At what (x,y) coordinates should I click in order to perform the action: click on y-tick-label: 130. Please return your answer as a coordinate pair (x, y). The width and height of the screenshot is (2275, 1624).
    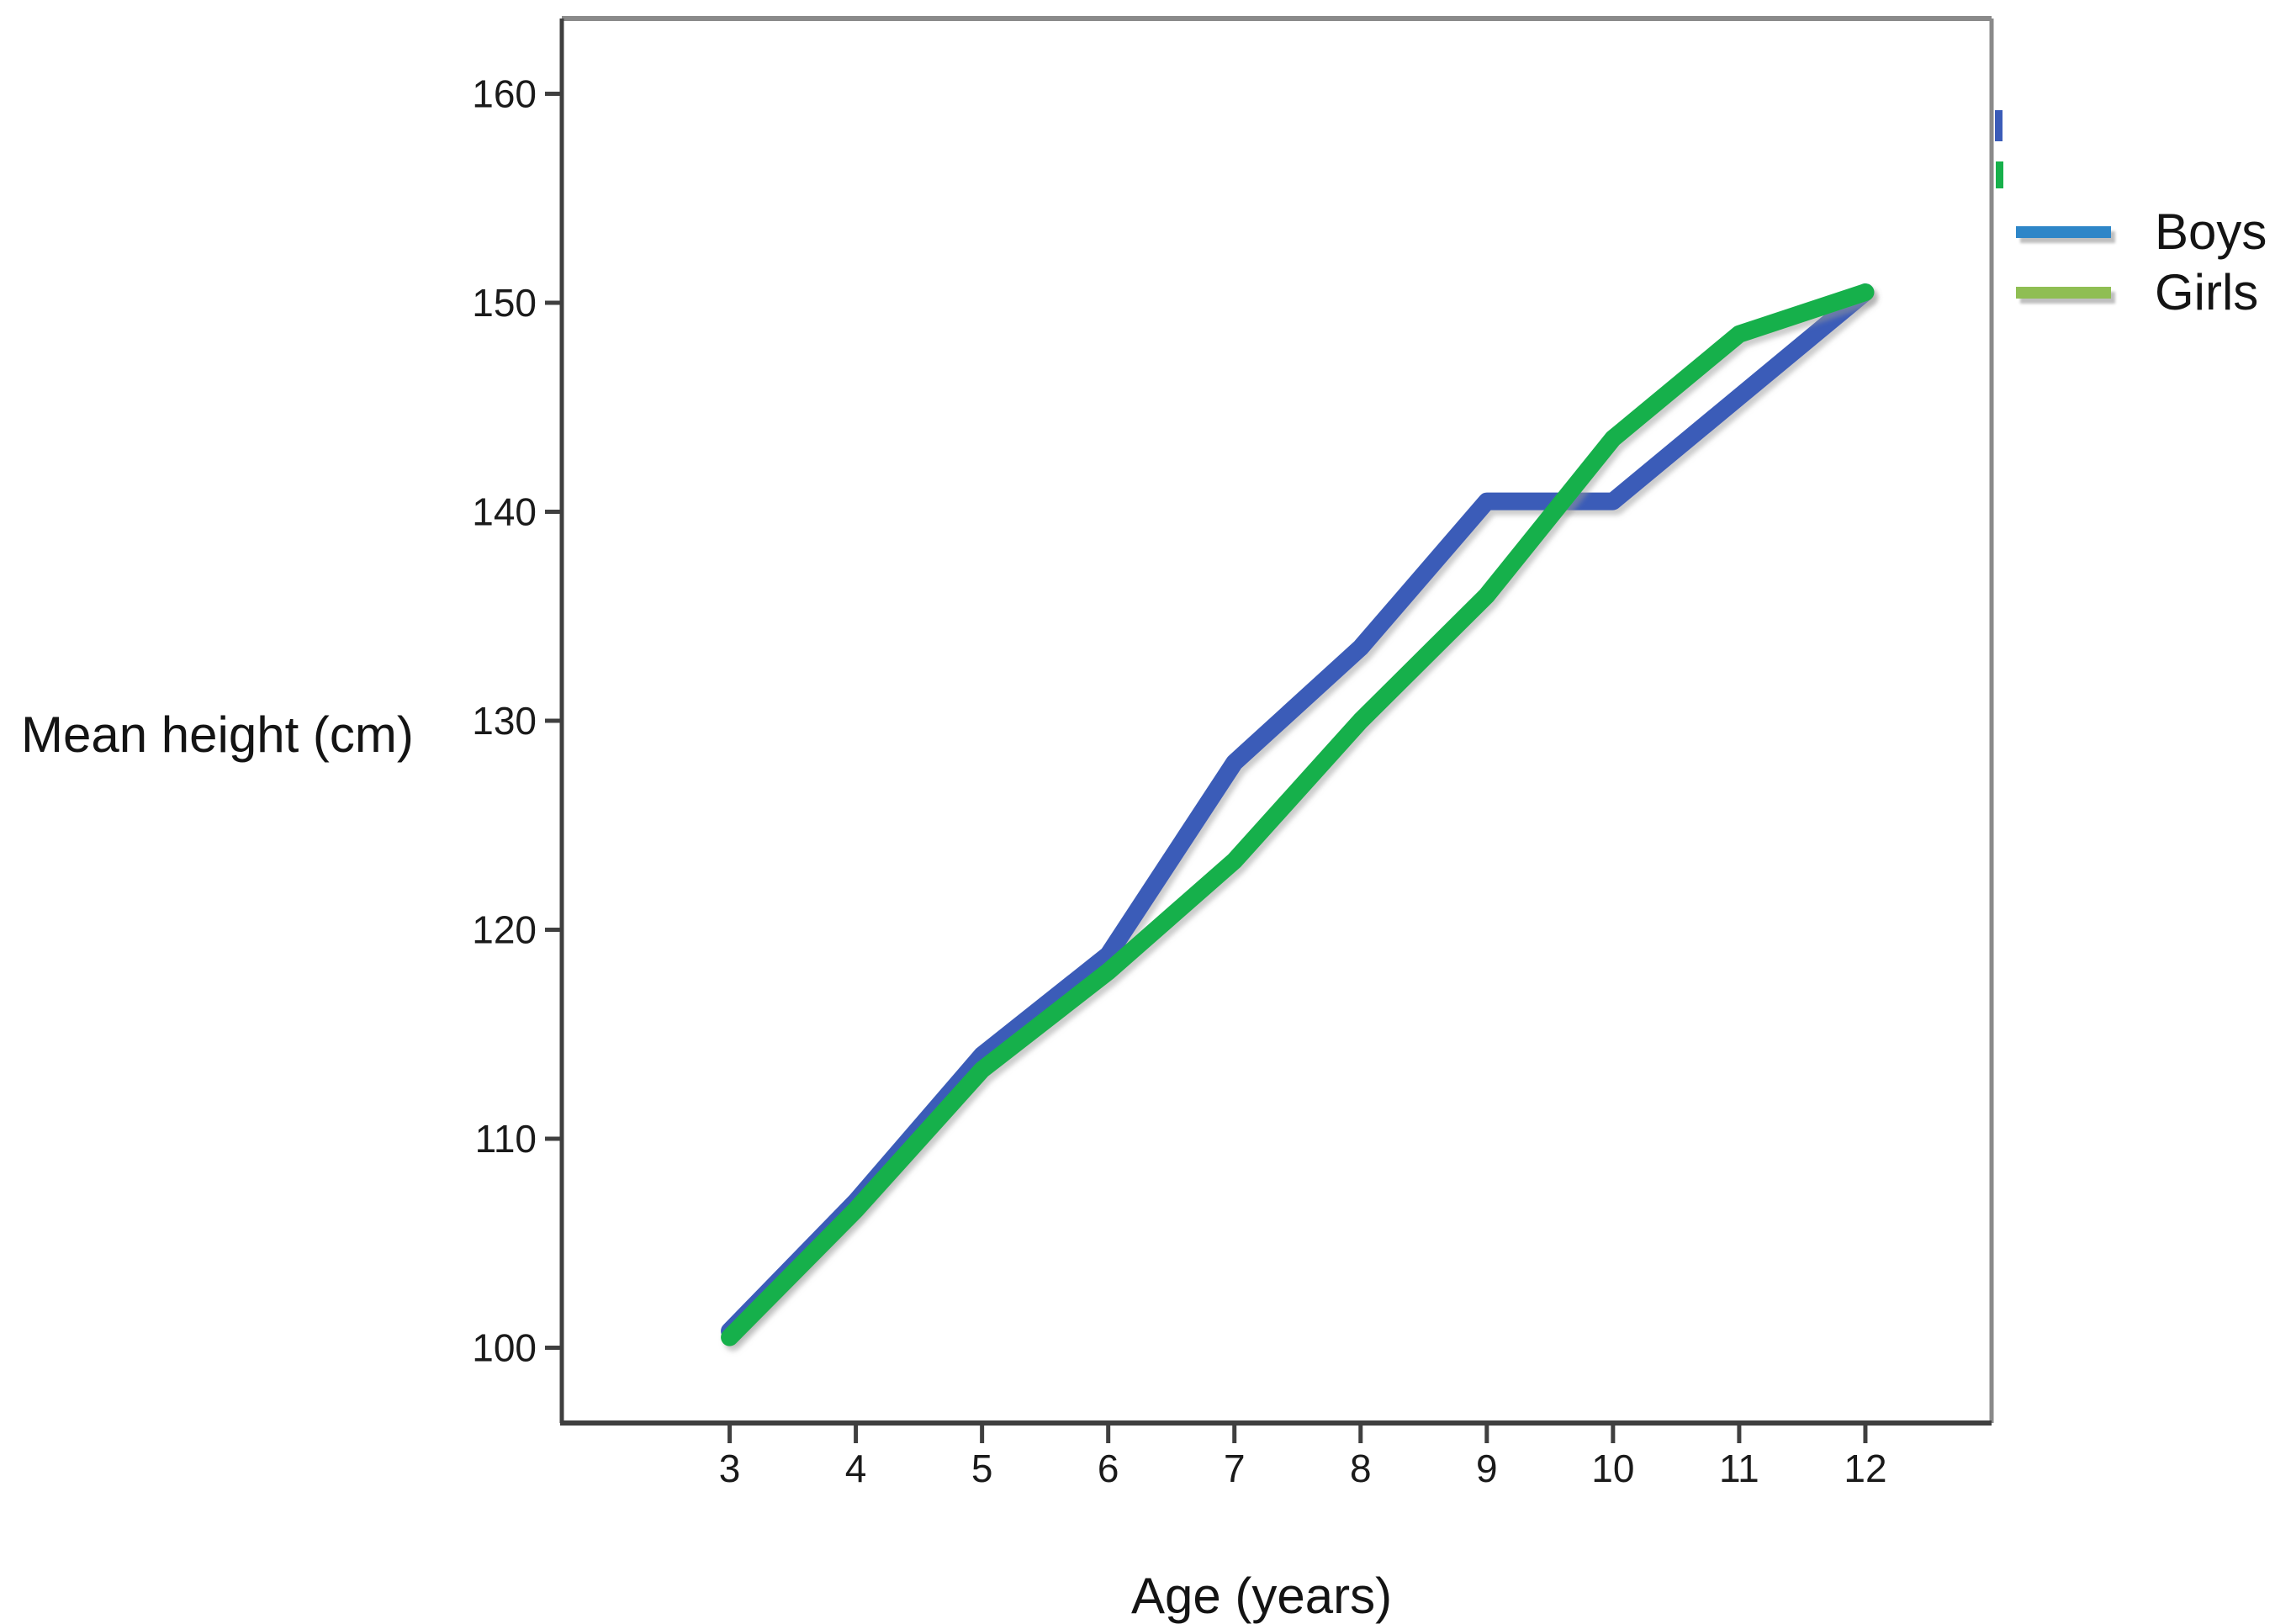
    Looking at the image, I should click on (505, 721).